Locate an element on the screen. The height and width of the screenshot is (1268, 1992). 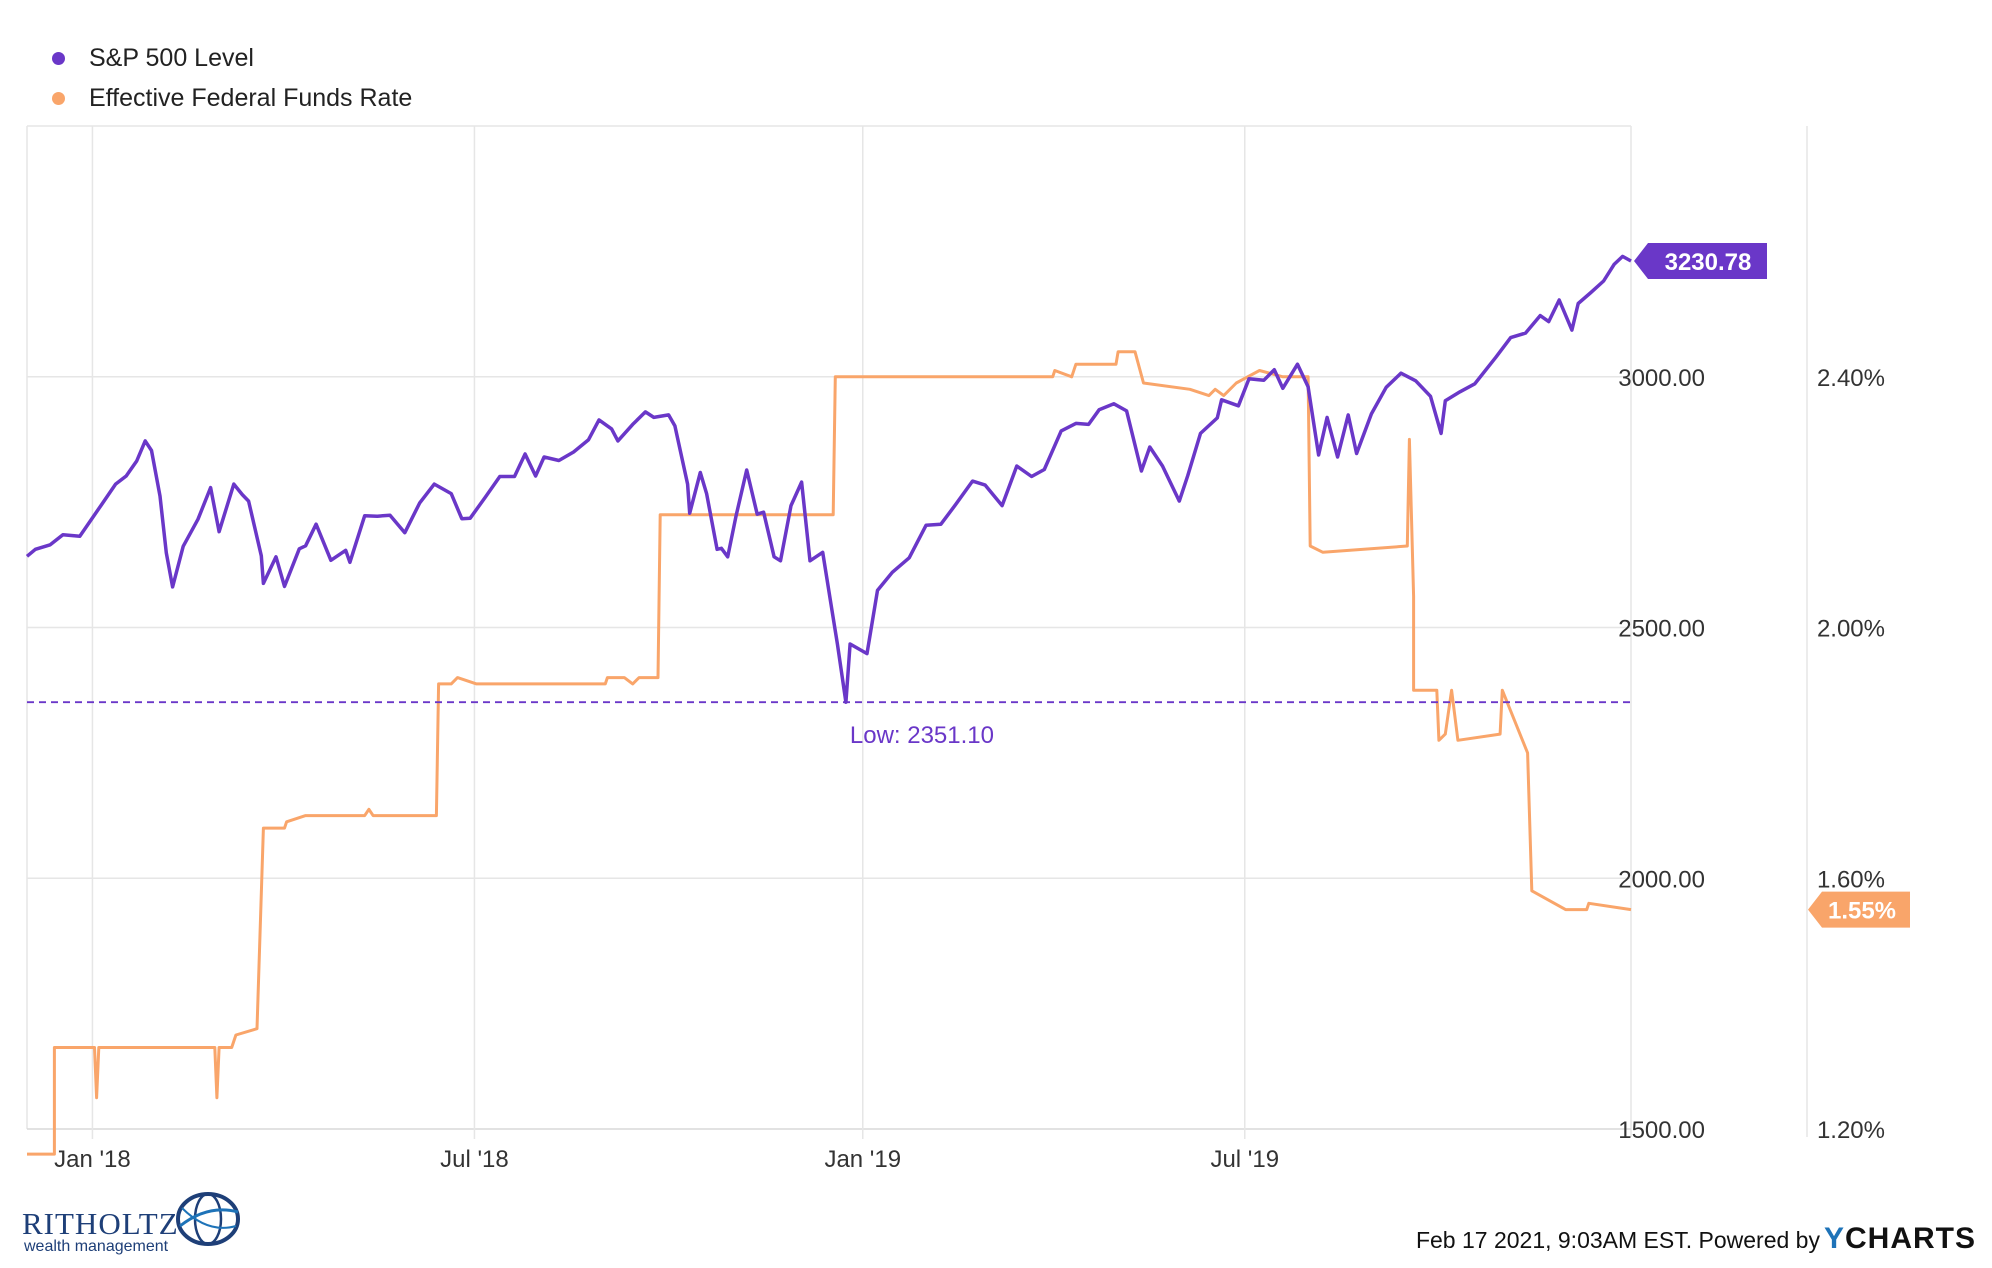
ritholtz-logo: RITHOLTZ wealth management is located at coordinates (137, 1221).